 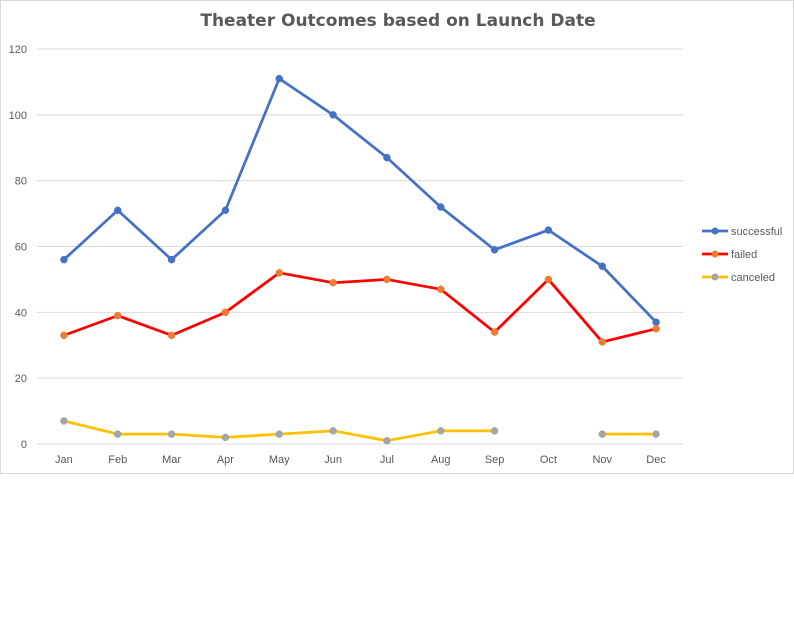 What do you see at coordinates (441, 289) in the screenshot?
I see `point-failed-aug` at bounding box center [441, 289].